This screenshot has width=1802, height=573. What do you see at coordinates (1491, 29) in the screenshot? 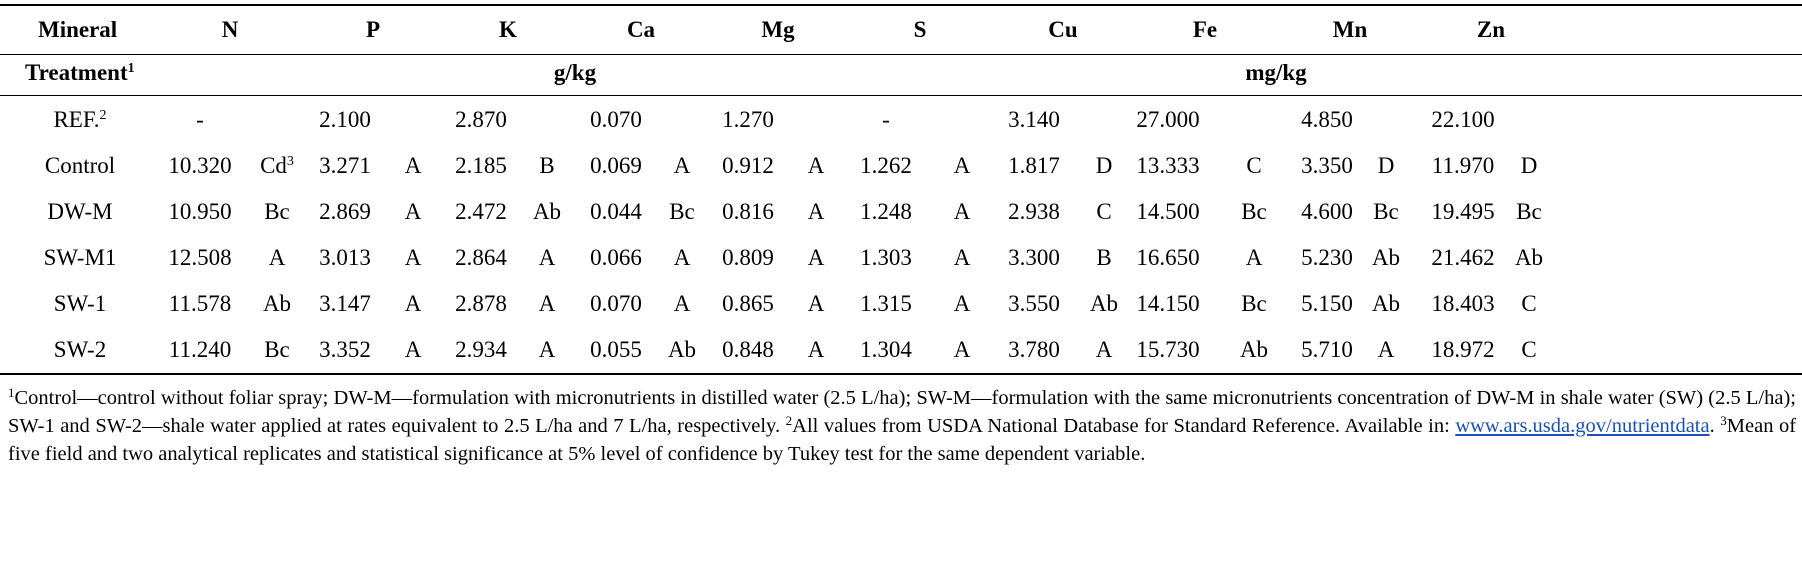
I see `mineral-header-zn: Zn` at bounding box center [1491, 29].